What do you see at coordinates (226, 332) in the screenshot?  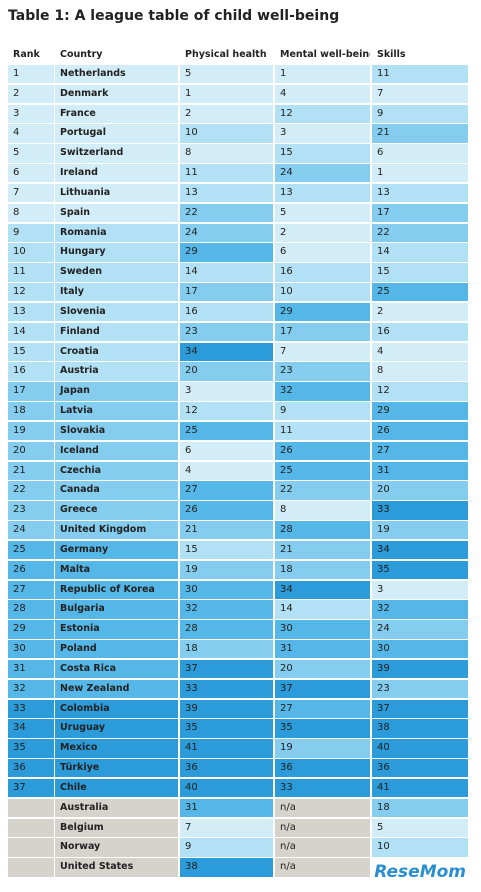 I see `cell: 23` at bounding box center [226, 332].